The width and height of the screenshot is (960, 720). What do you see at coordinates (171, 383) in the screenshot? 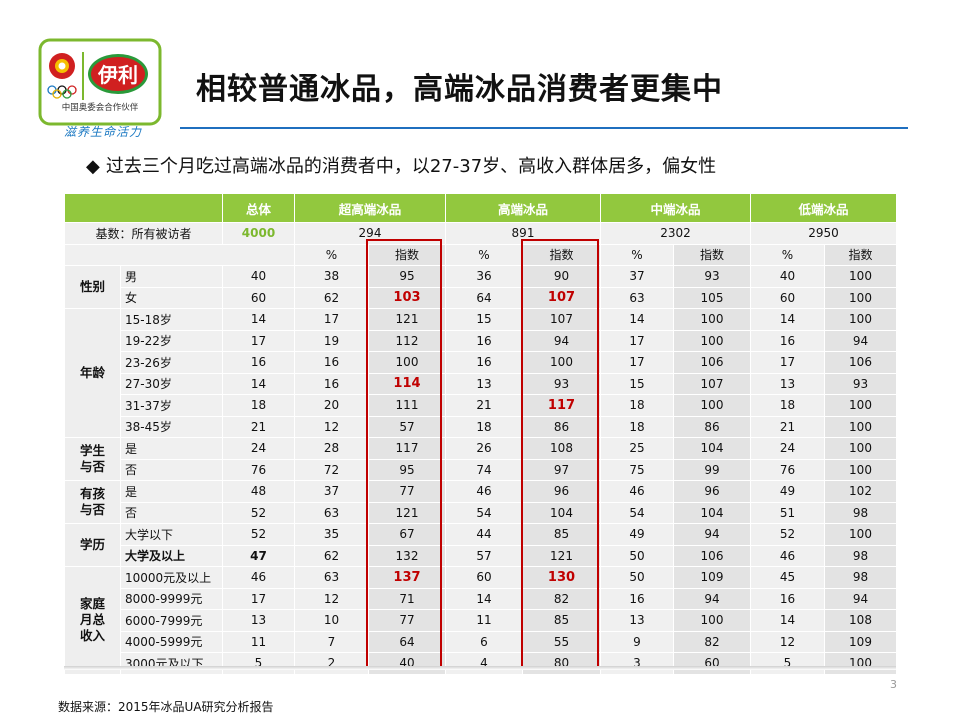
I see `row-label: 27-30岁` at bounding box center [171, 383].